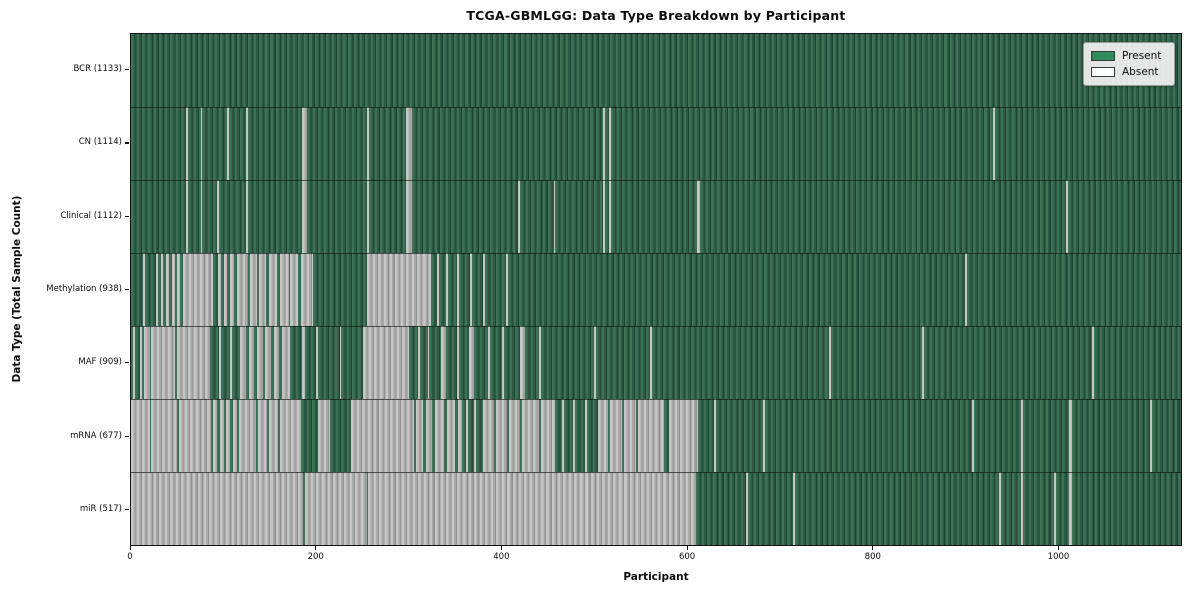 This screenshot has width=1200, height=600. I want to click on x-tick-label: 600, so click(687, 557).